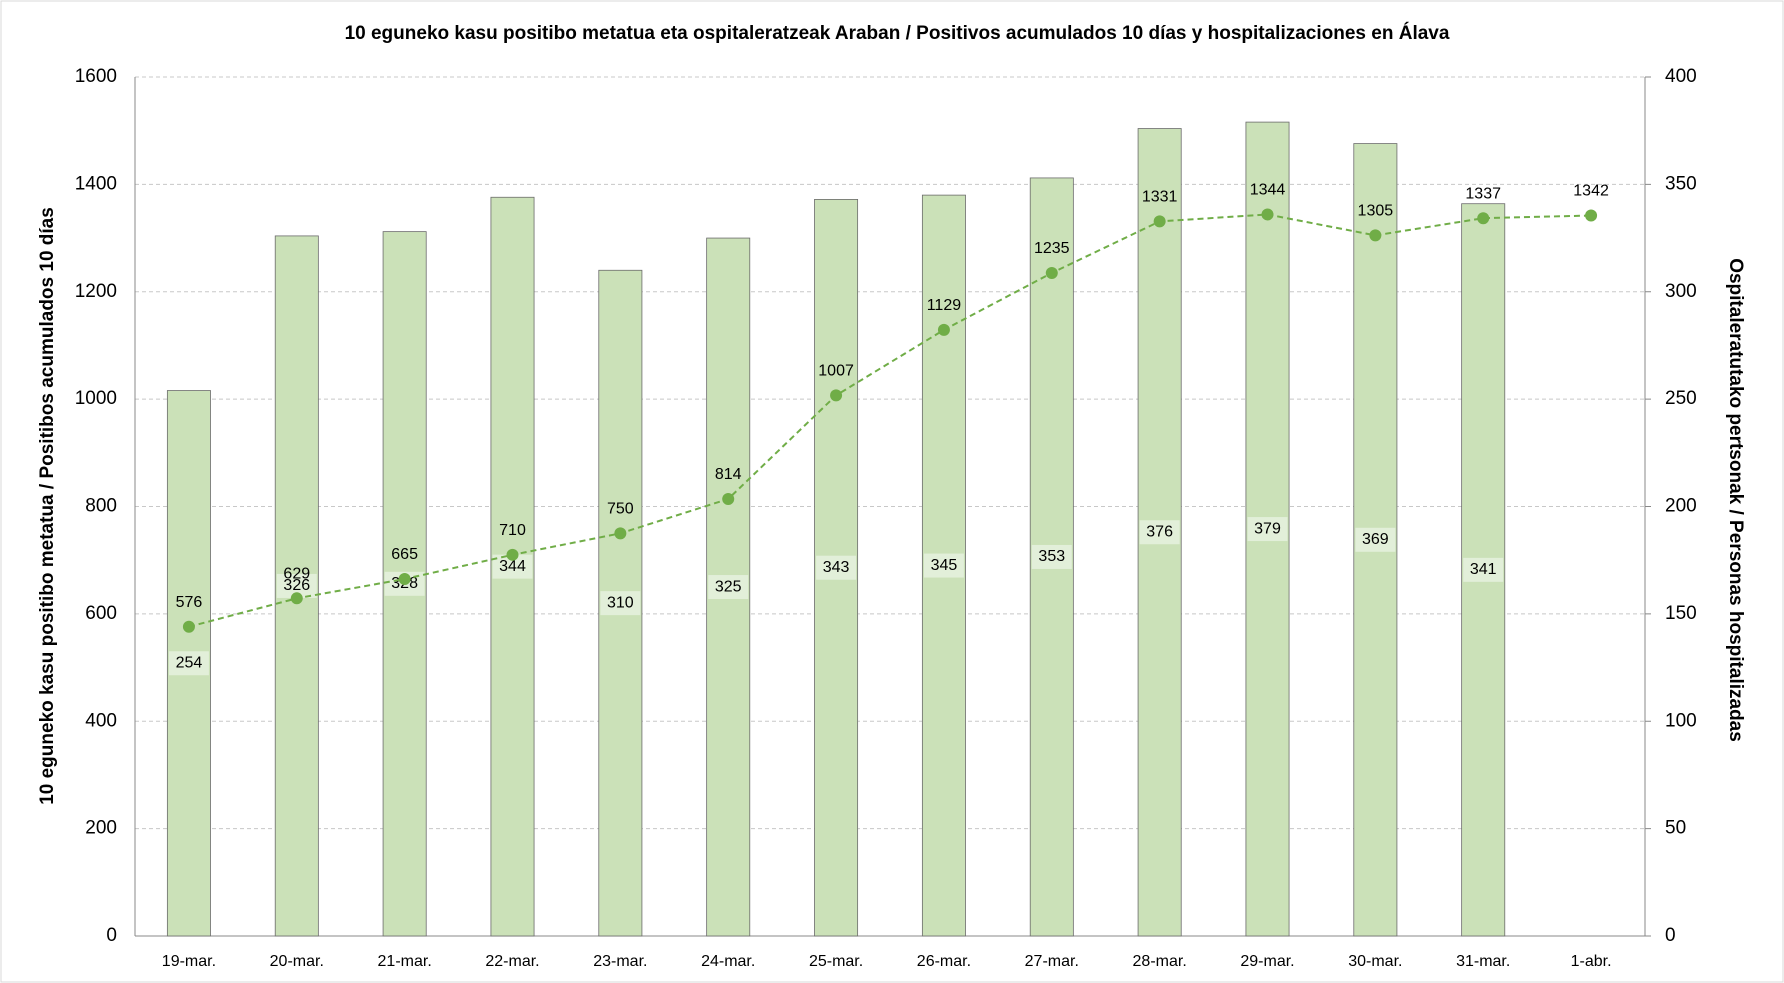 This screenshot has height=983, width=1784. Describe the element at coordinates (1268, 190) in the screenshot. I see `line-label: 1344` at that location.